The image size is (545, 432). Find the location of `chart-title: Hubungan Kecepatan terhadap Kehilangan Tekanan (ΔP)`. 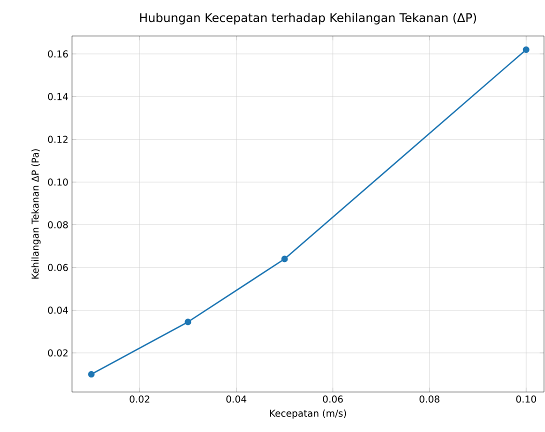

chart-title: Hubungan Kecepatan terhadap Kehilangan Tekanan (ΔP) is located at coordinates (308, 18).